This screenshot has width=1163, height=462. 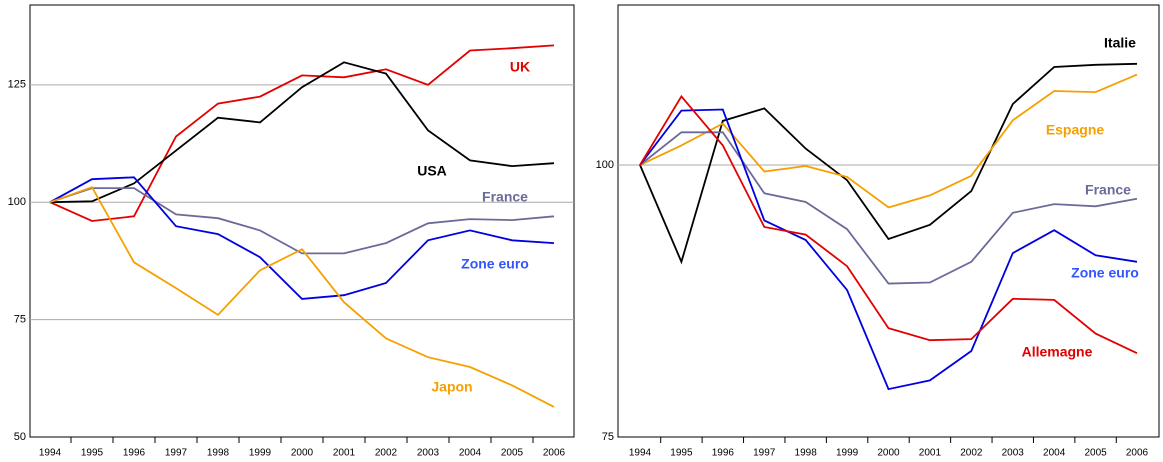 What do you see at coordinates (20, 437) in the screenshot?
I see `y-tick-label: 50` at bounding box center [20, 437].